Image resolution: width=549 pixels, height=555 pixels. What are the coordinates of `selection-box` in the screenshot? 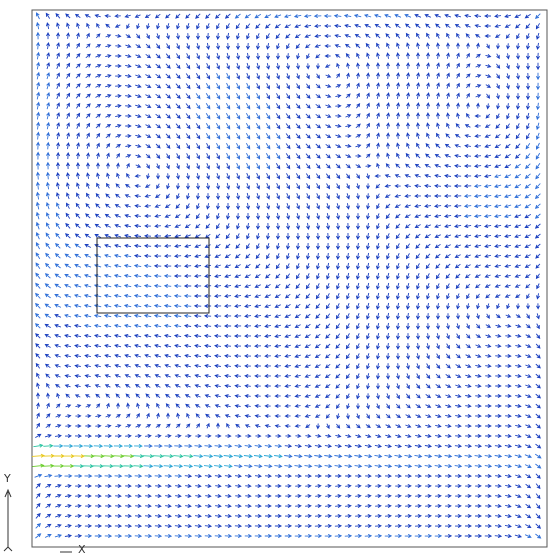 It's located at (153, 275).